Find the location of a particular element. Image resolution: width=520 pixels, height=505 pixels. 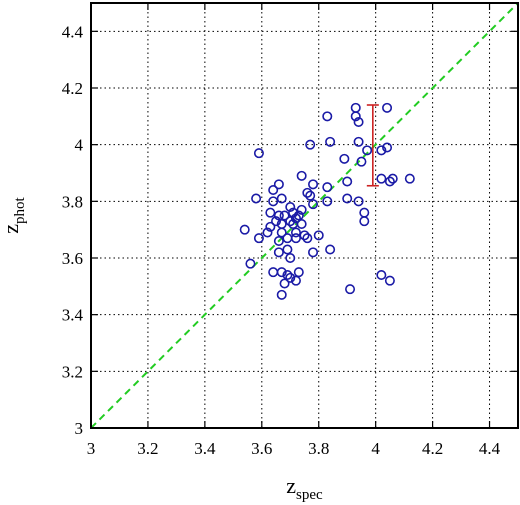

y-axis-label: zphot is located at coordinates (14, 214).